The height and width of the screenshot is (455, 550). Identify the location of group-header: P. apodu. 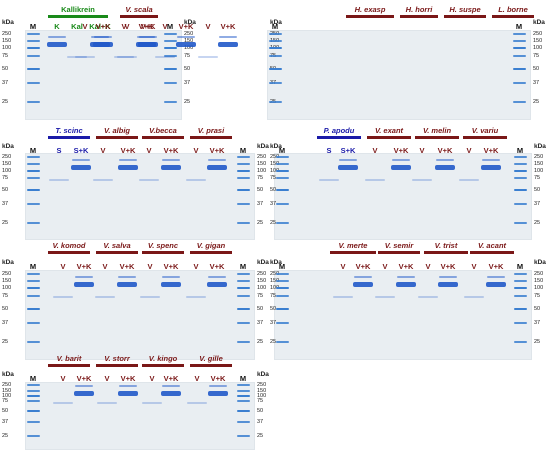
(339, 132).